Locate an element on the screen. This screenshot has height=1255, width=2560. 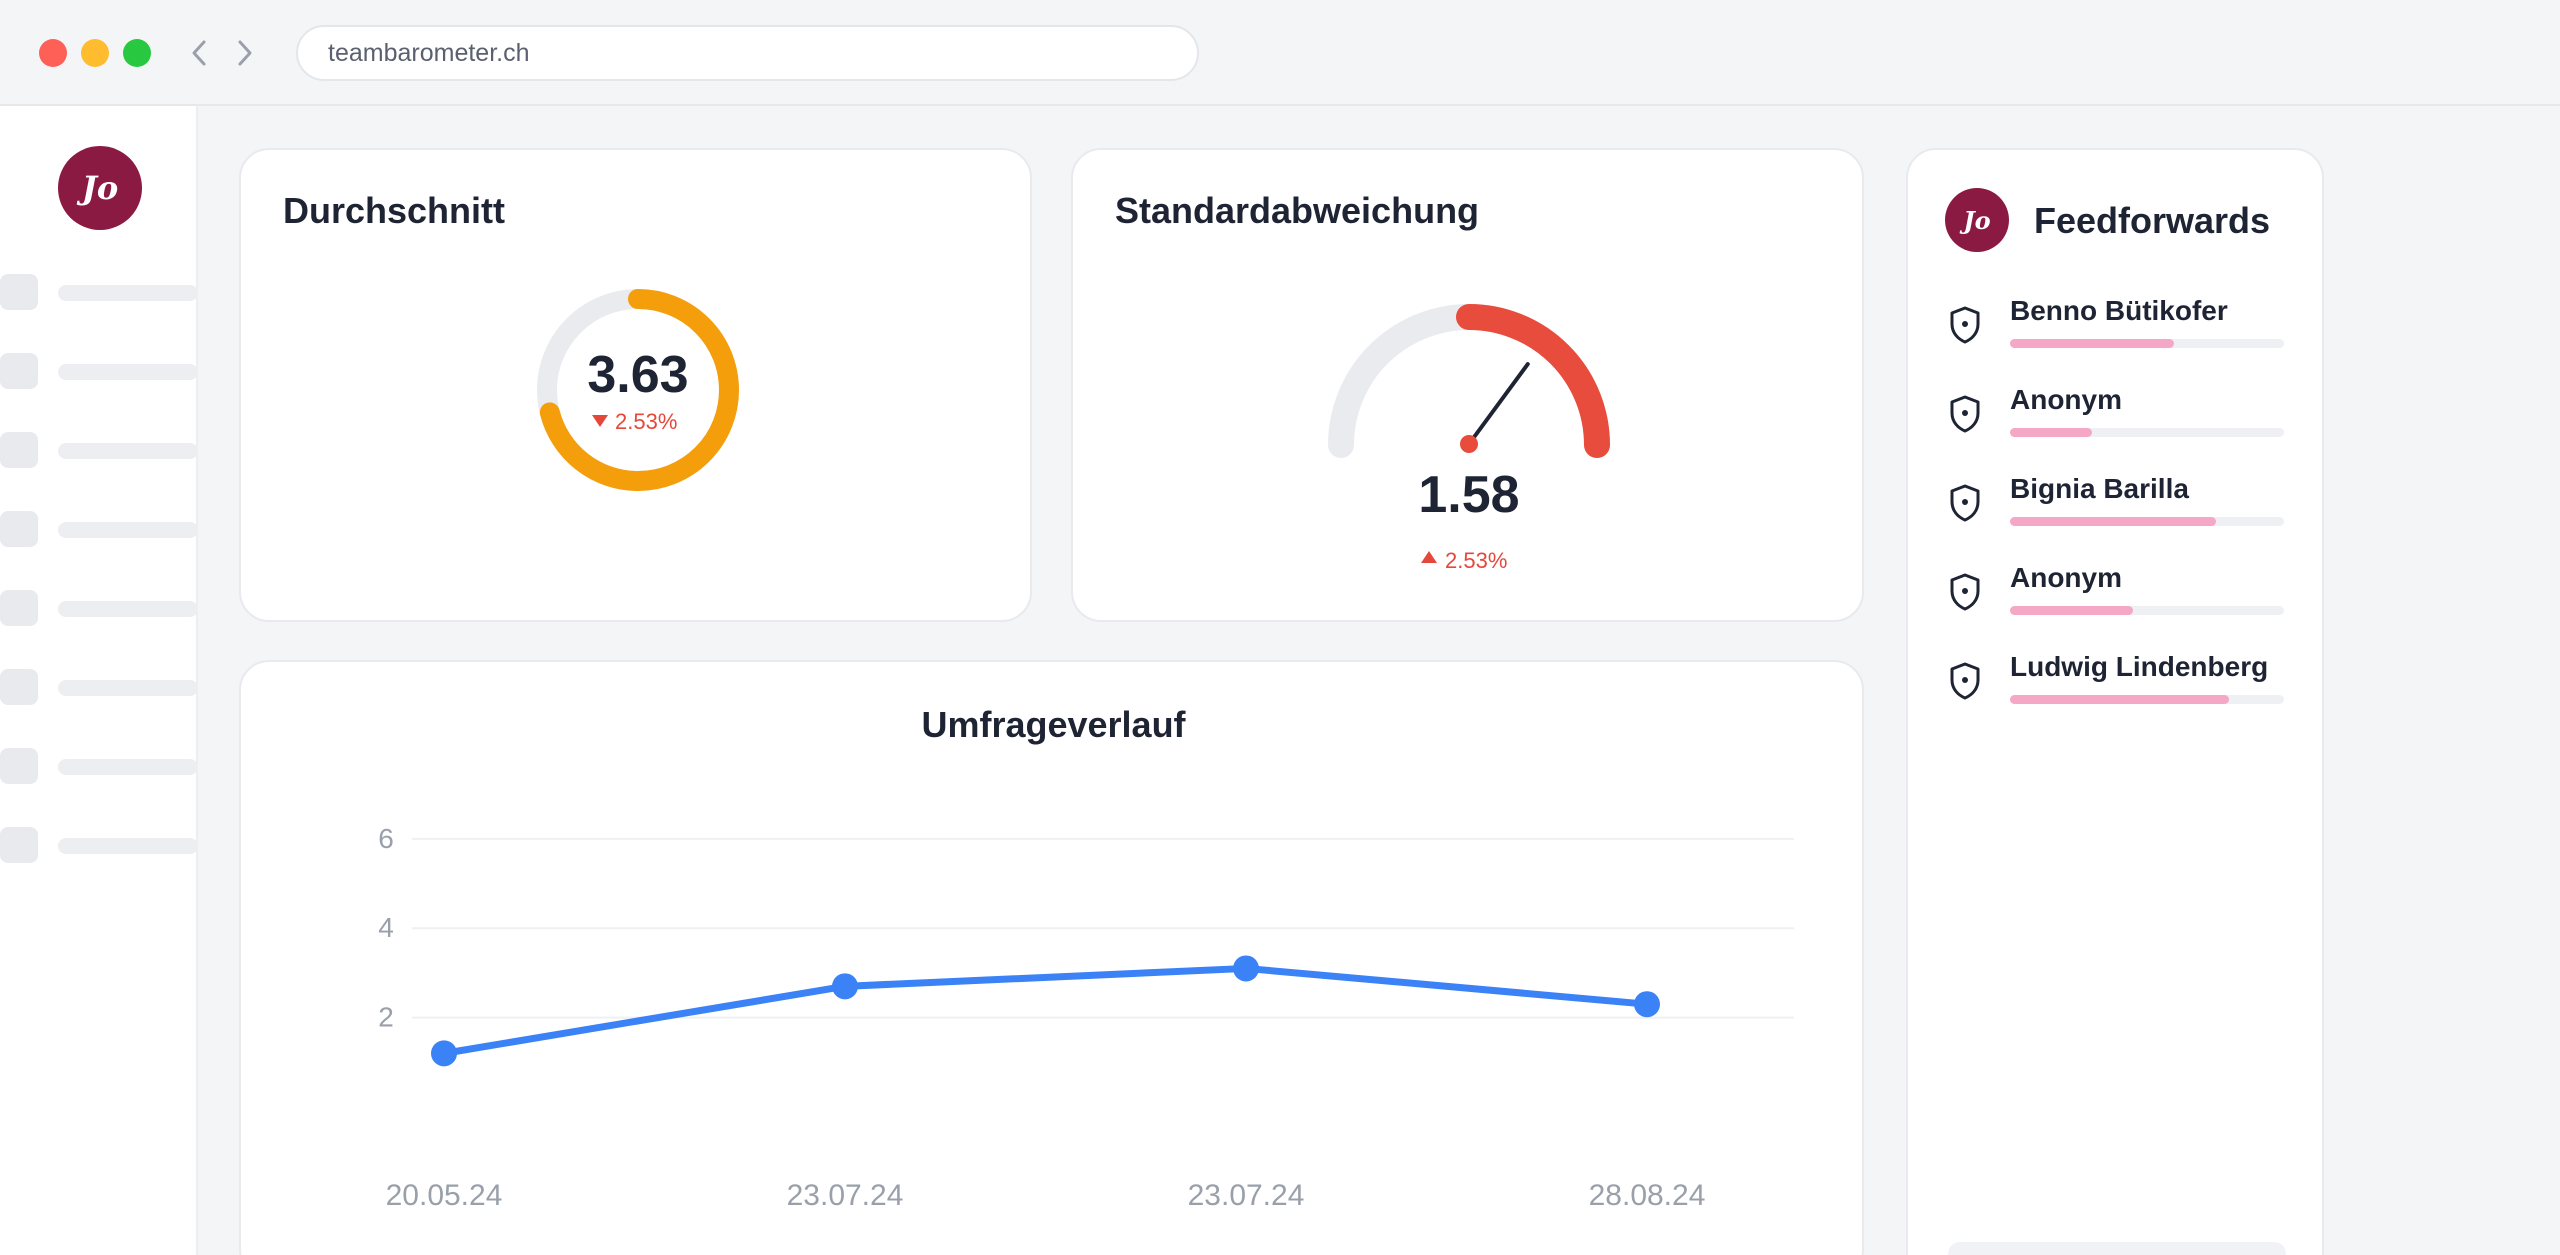
sidebar: Jo is located at coordinates (99, 680).